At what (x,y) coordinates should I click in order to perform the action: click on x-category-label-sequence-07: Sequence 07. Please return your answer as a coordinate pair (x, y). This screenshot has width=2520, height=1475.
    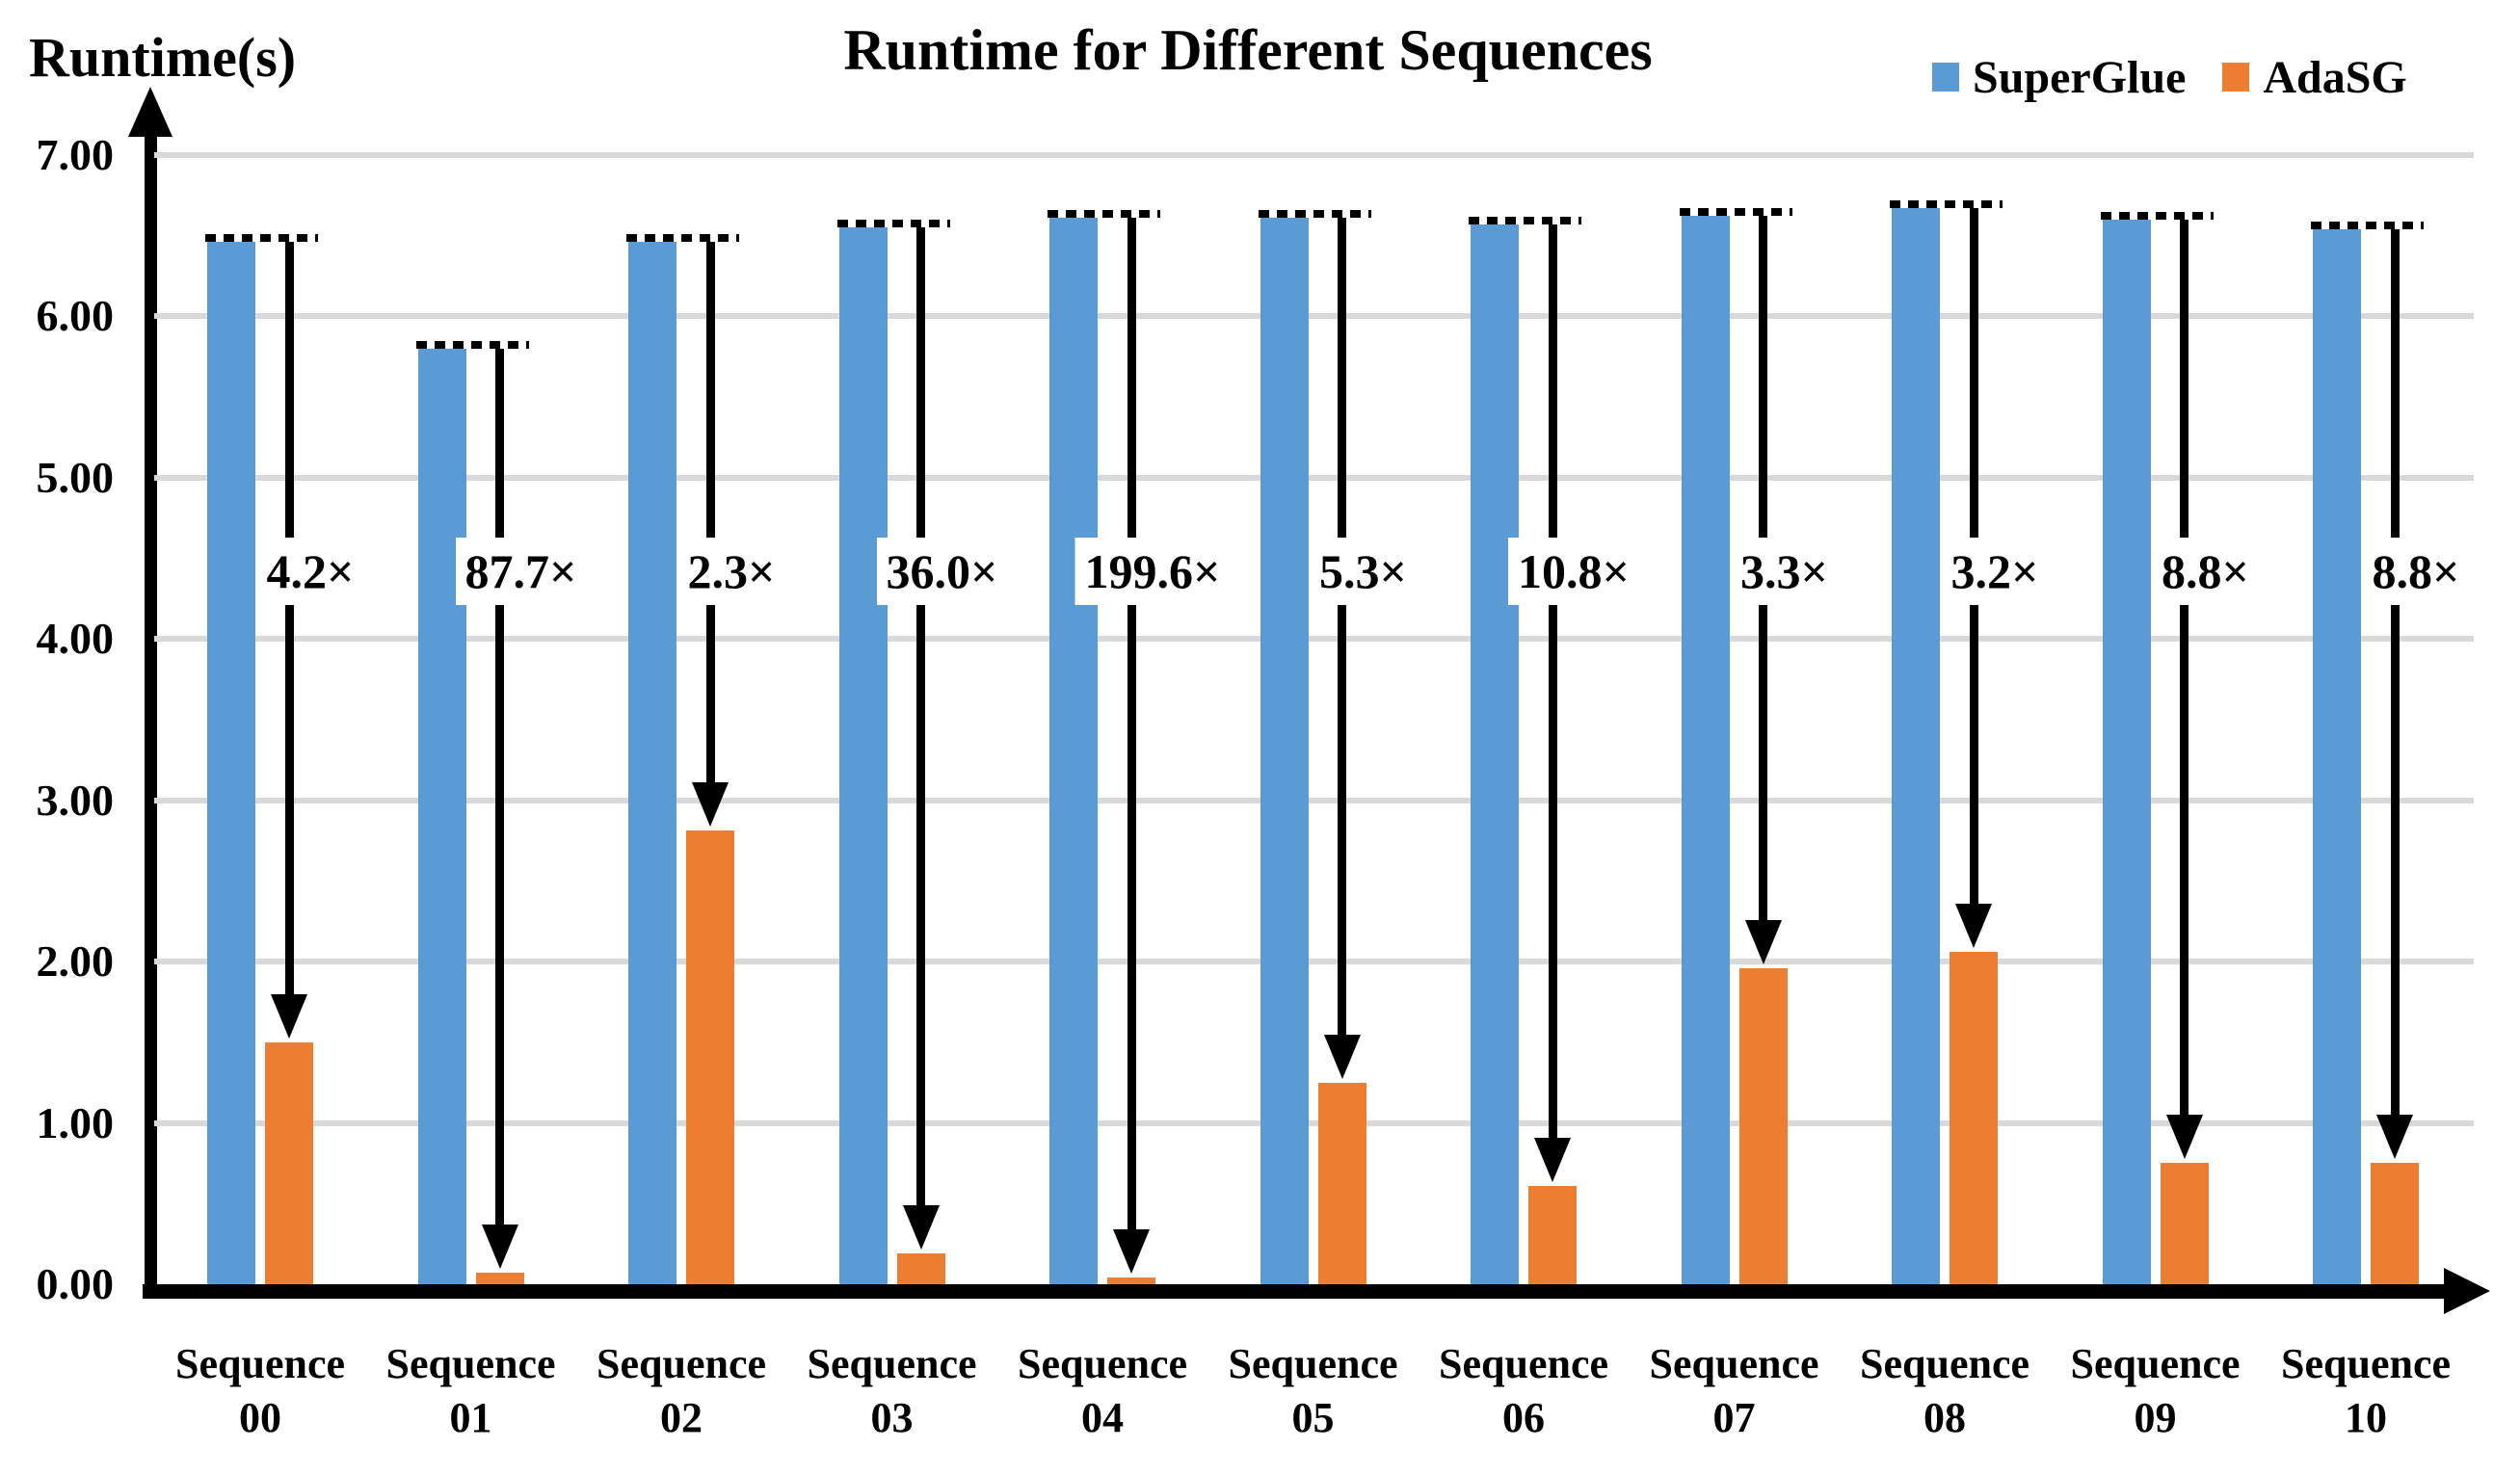
    Looking at the image, I should click on (1734, 1390).